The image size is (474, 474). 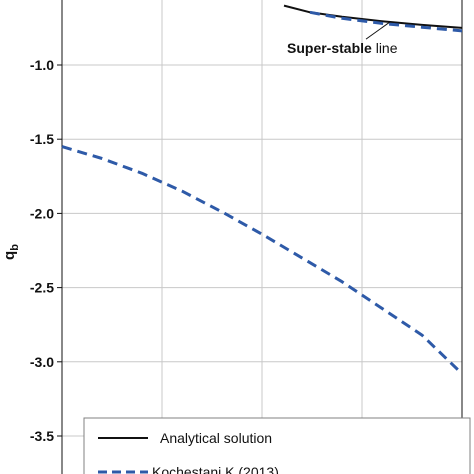 I want to click on y-tick-label: -3.5, so click(x=42, y=436).